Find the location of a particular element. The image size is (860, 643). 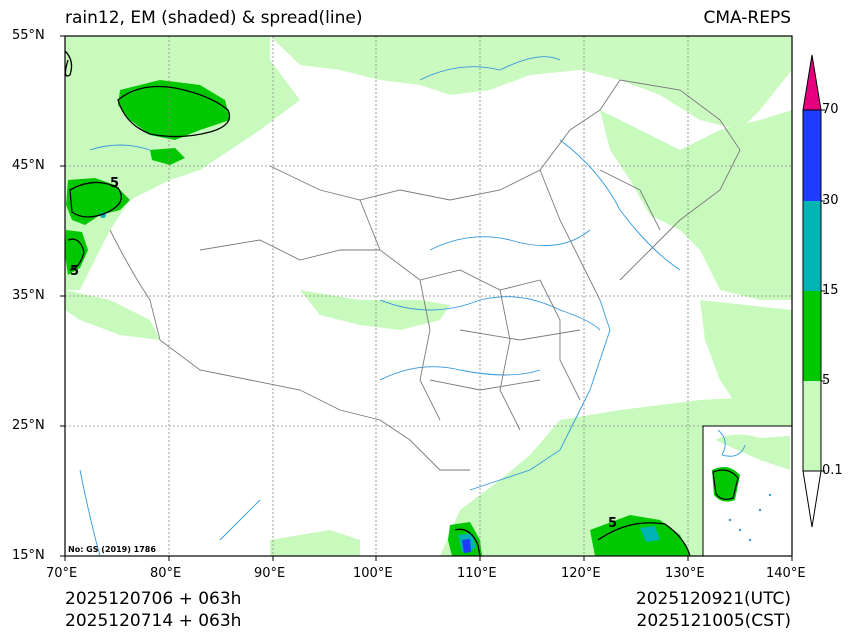

map-approval-note: No: GS (2019) 1786 is located at coordinates (112, 549).